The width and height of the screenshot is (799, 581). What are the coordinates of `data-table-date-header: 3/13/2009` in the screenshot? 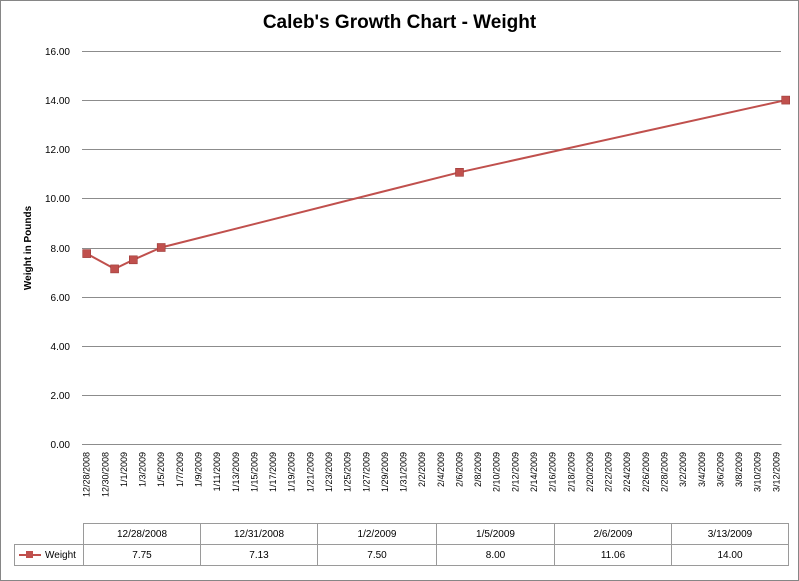 It's located at (730, 534).